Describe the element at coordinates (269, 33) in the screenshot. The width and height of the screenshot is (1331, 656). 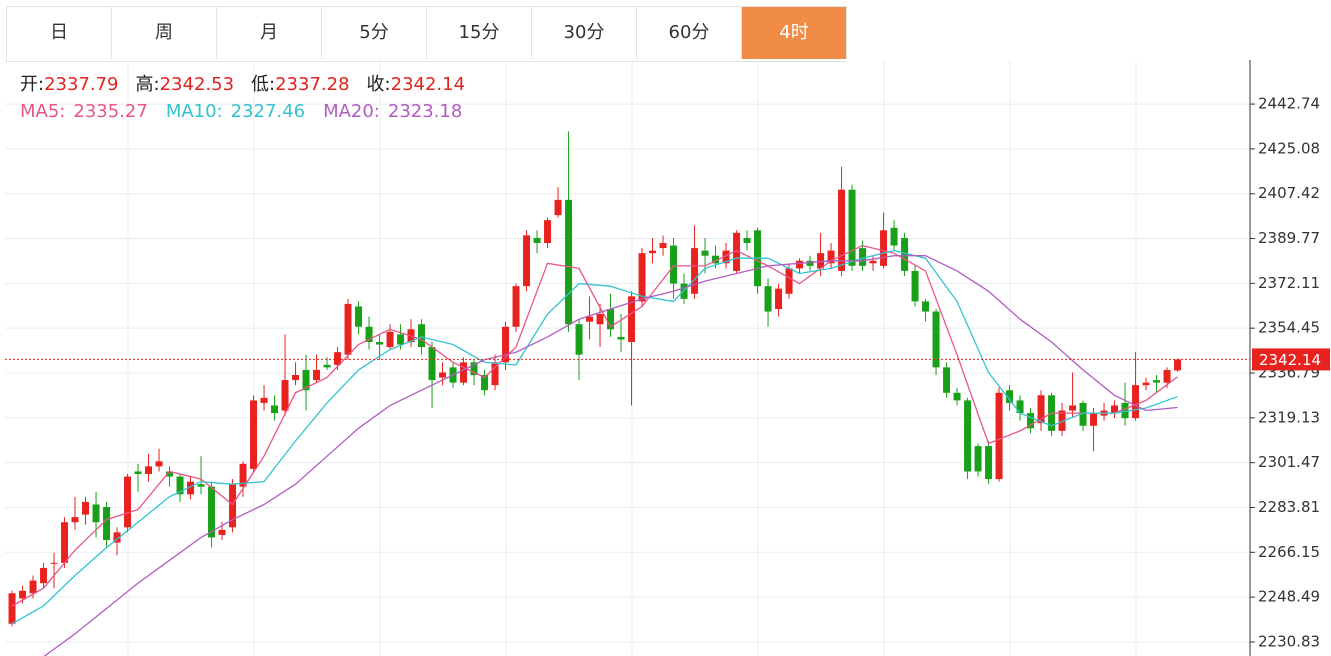
I see `tab: 月` at that location.